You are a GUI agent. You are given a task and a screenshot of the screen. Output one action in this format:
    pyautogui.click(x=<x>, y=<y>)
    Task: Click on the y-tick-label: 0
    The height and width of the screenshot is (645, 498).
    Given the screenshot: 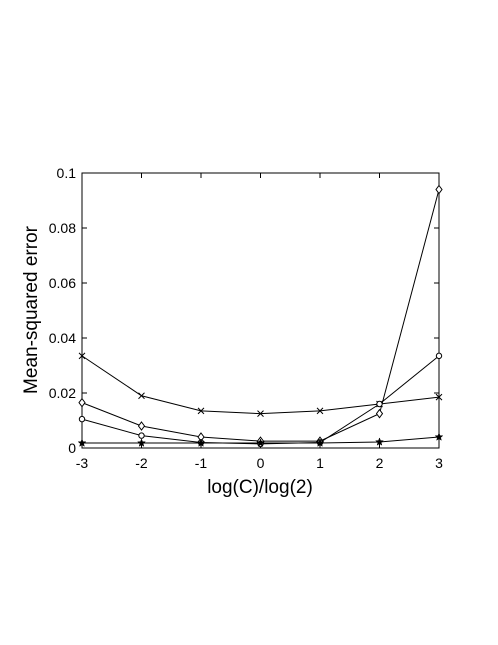 What is the action you would take?
    pyautogui.click(x=72, y=448)
    